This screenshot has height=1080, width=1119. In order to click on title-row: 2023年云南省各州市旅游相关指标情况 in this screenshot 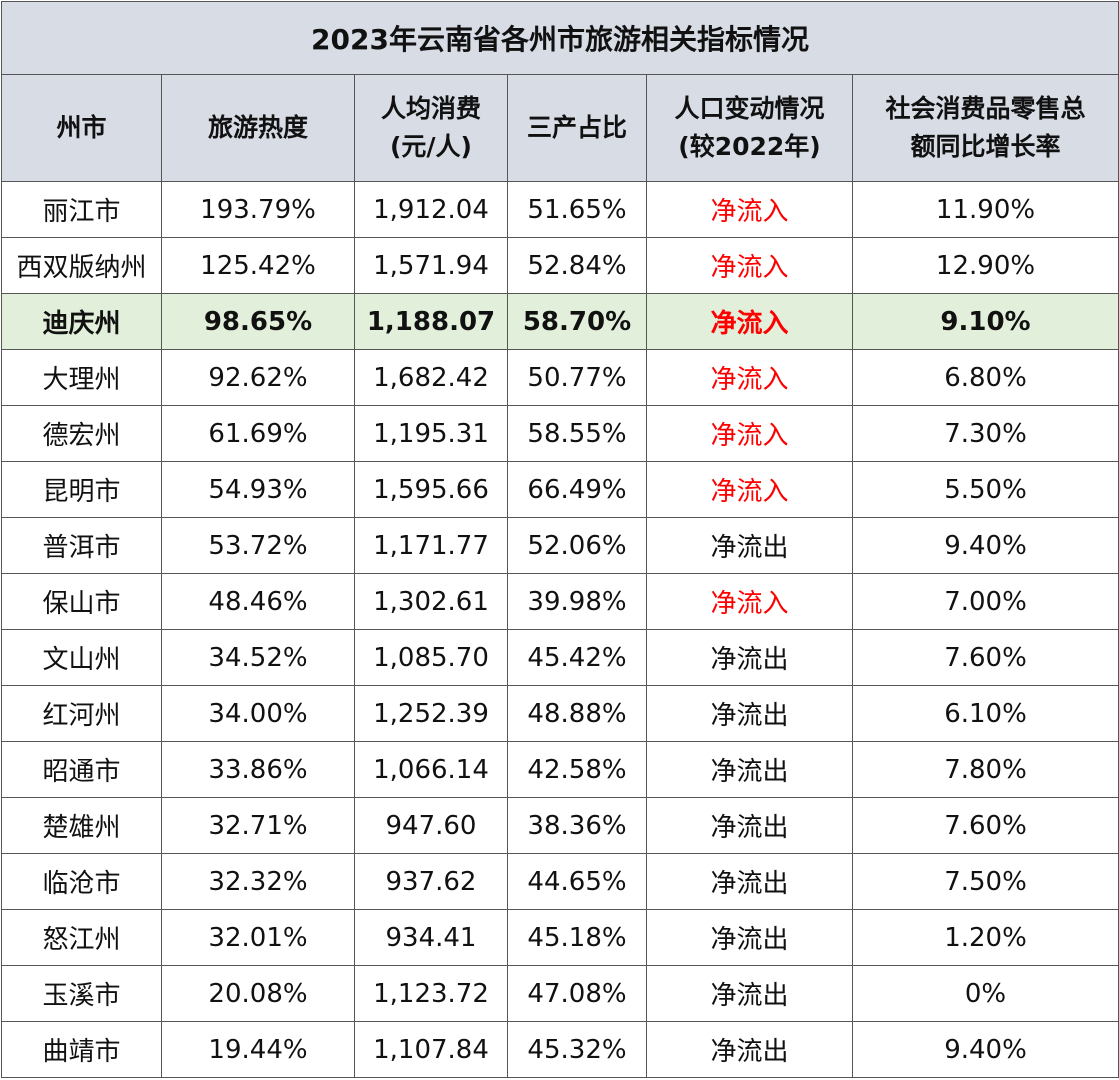, I will do `click(560, 38)`.